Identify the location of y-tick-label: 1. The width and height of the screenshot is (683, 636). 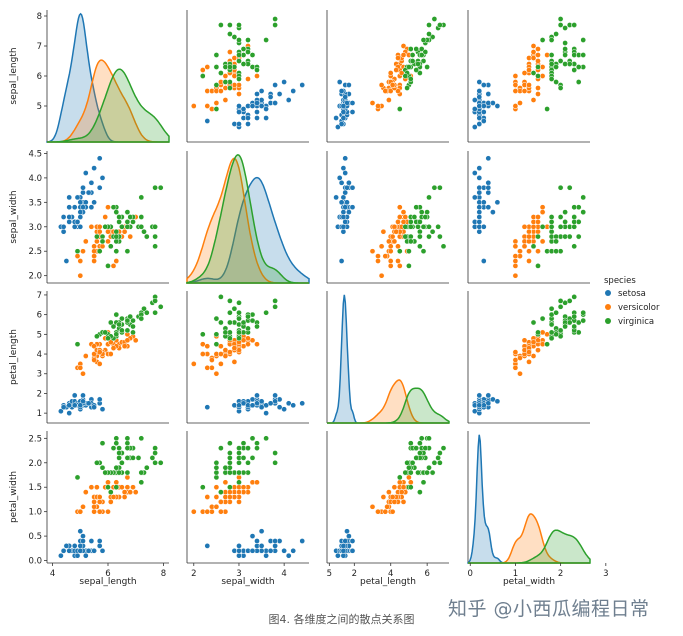
(39, 414).